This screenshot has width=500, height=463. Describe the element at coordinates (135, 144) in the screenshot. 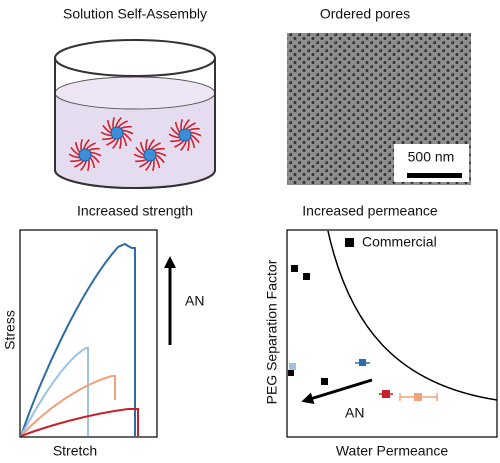

I see `micelles` at that location.